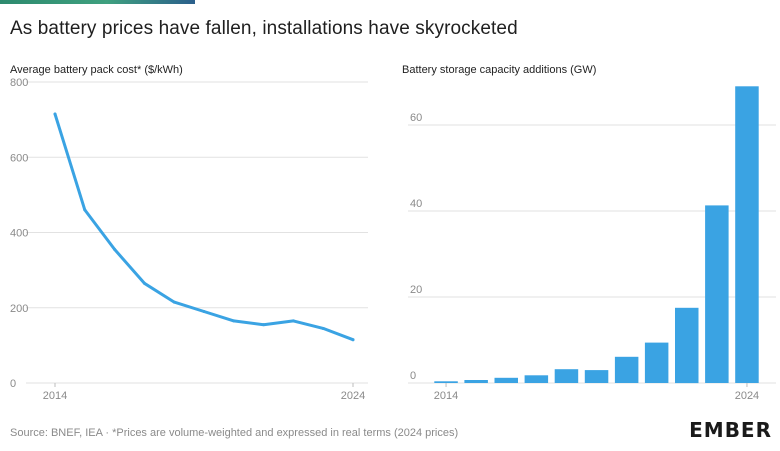 The height and width of the screenshot is (451, 780). I want to click on cost-x-tick-label: 2024, so click(353, 396).